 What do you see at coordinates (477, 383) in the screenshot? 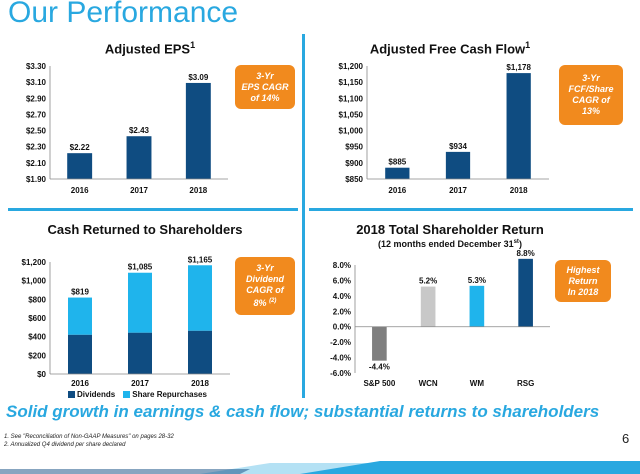
I see `x-tick-label: WM` at bounding box center [477, 383].